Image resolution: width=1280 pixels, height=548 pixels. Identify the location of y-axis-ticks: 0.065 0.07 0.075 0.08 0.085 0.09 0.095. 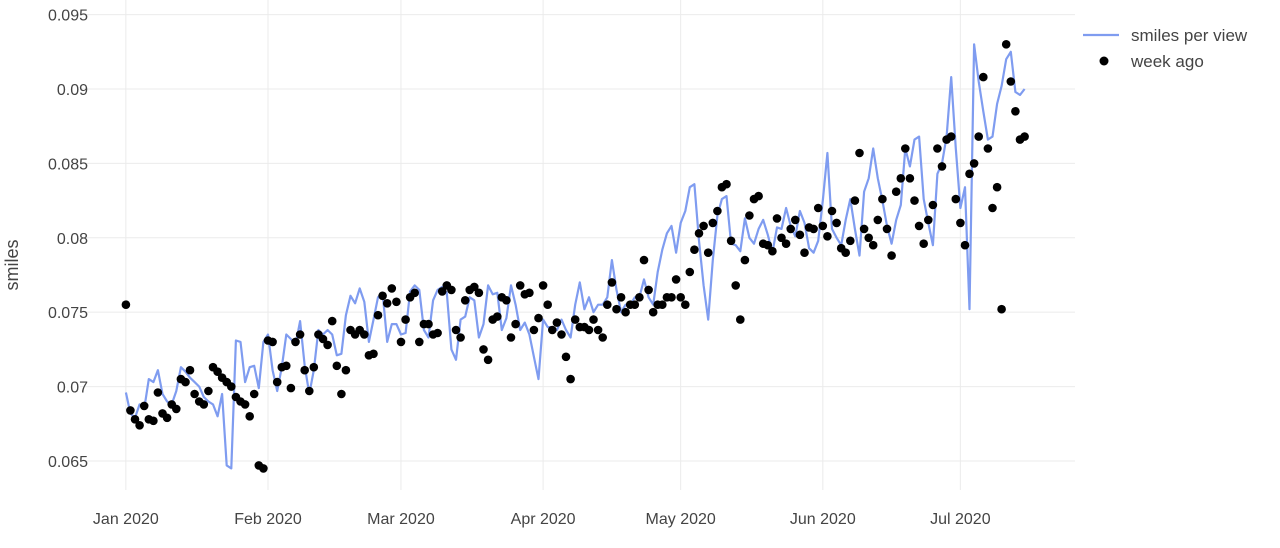
(68, 239).